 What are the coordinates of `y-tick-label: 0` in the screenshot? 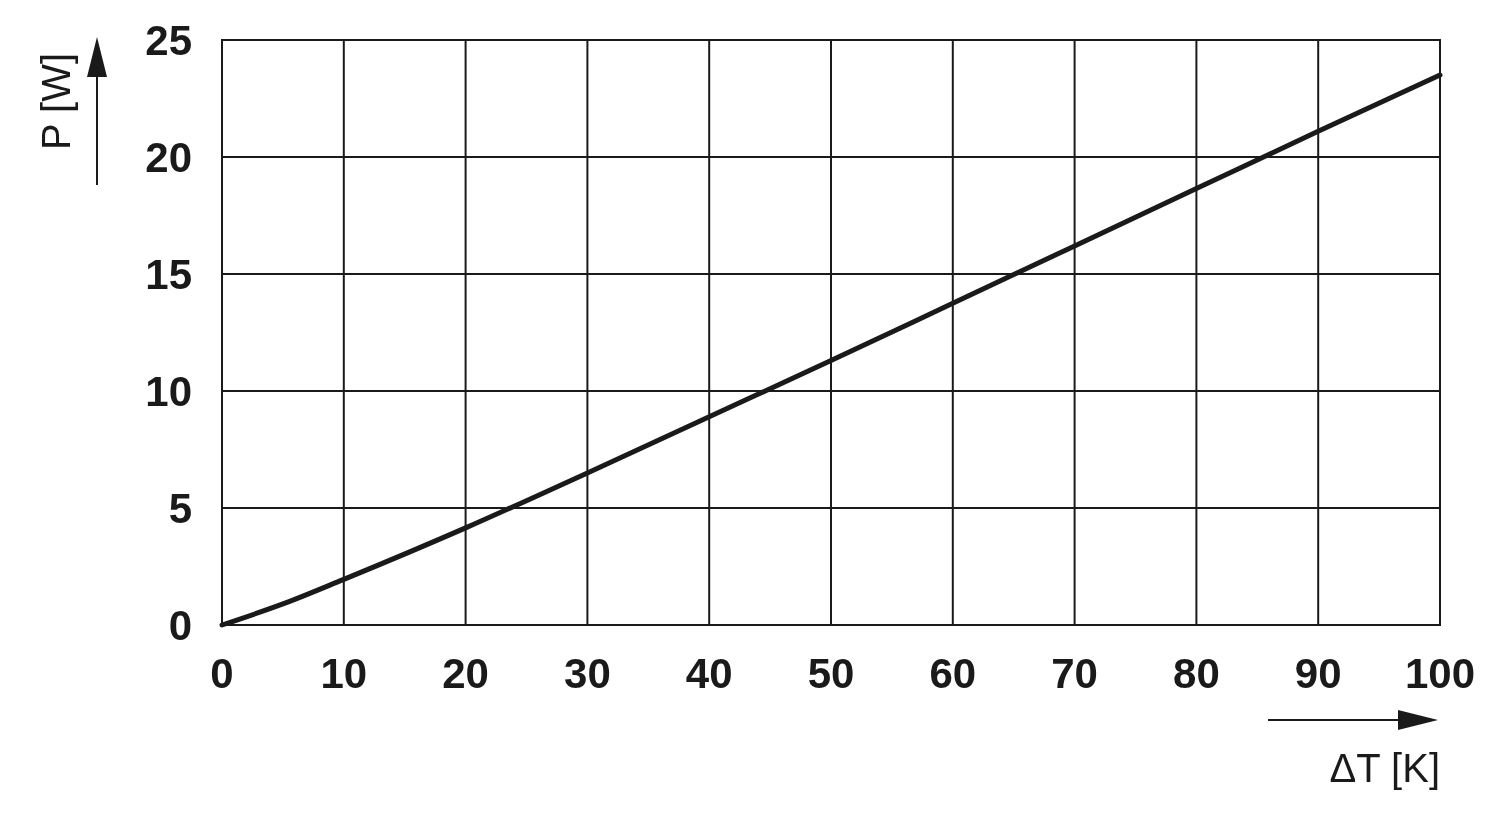 It's located at (180, 625).